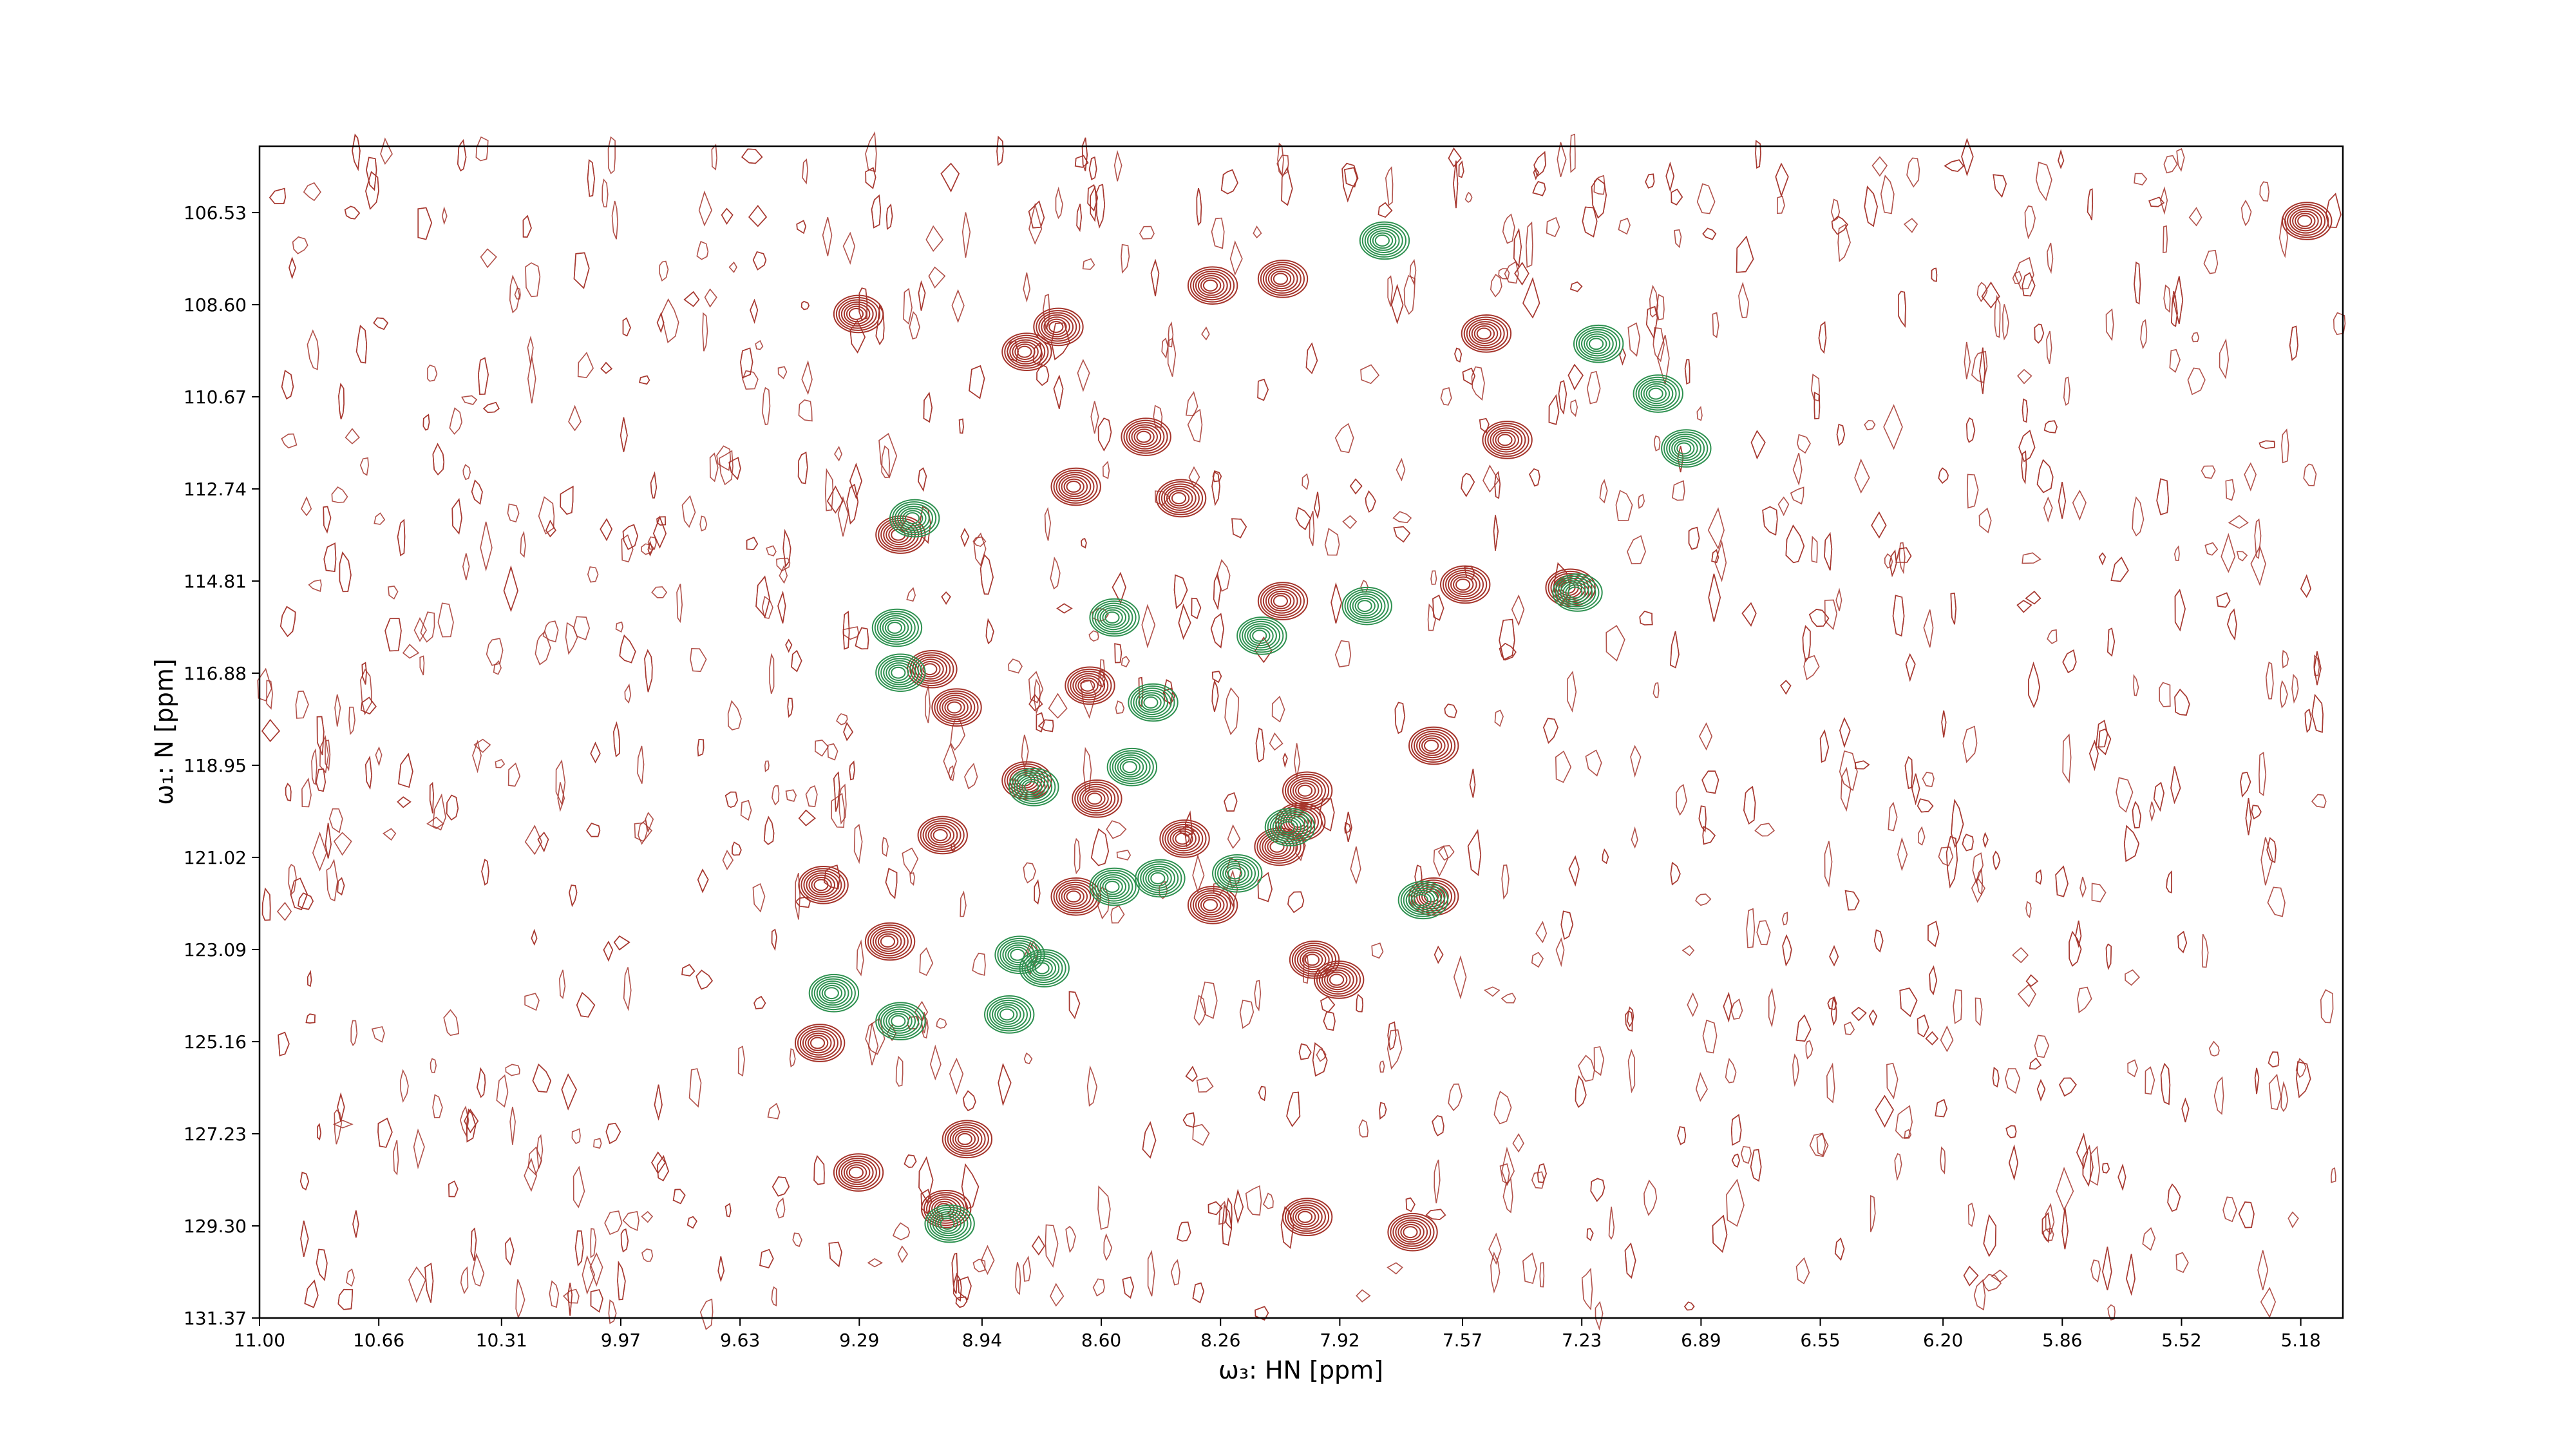 This screenshot has height=1452, width=2576. What do you see at coordinates (215, 213) in the screenshot?
I see `y-tick-label: 106.53` at bounding box center [215, 213].